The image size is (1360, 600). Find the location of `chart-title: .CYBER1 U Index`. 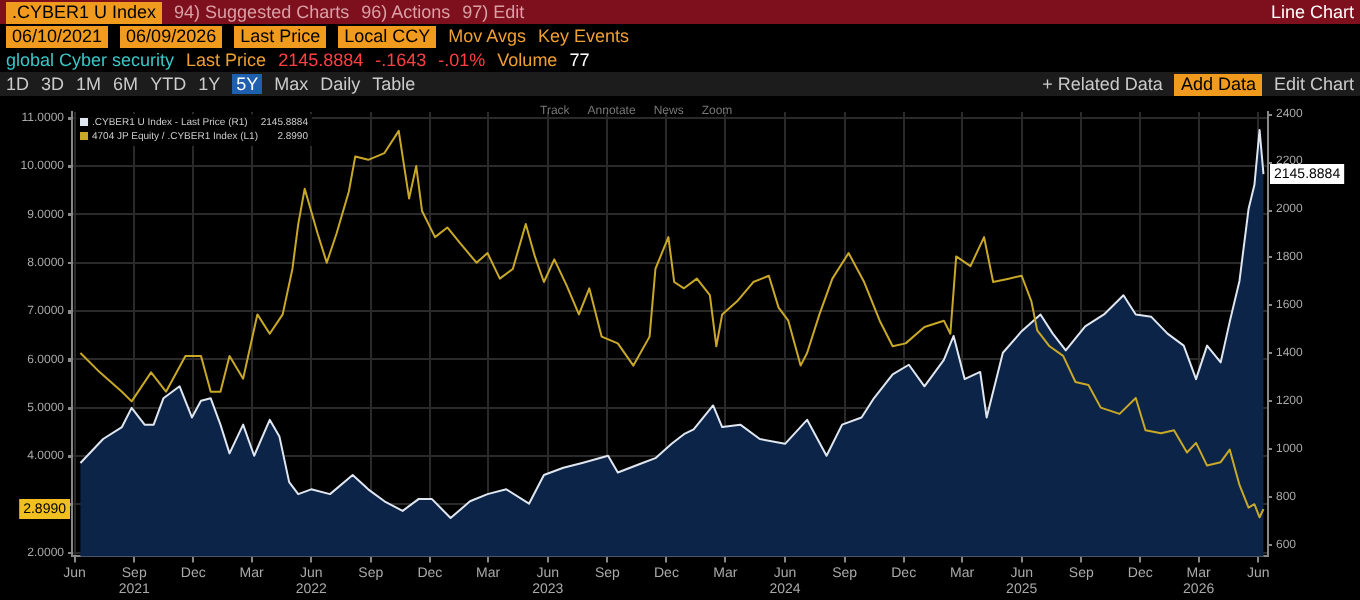

chart-title: .CYBER1 U Index is located at coordinates (84, 12).